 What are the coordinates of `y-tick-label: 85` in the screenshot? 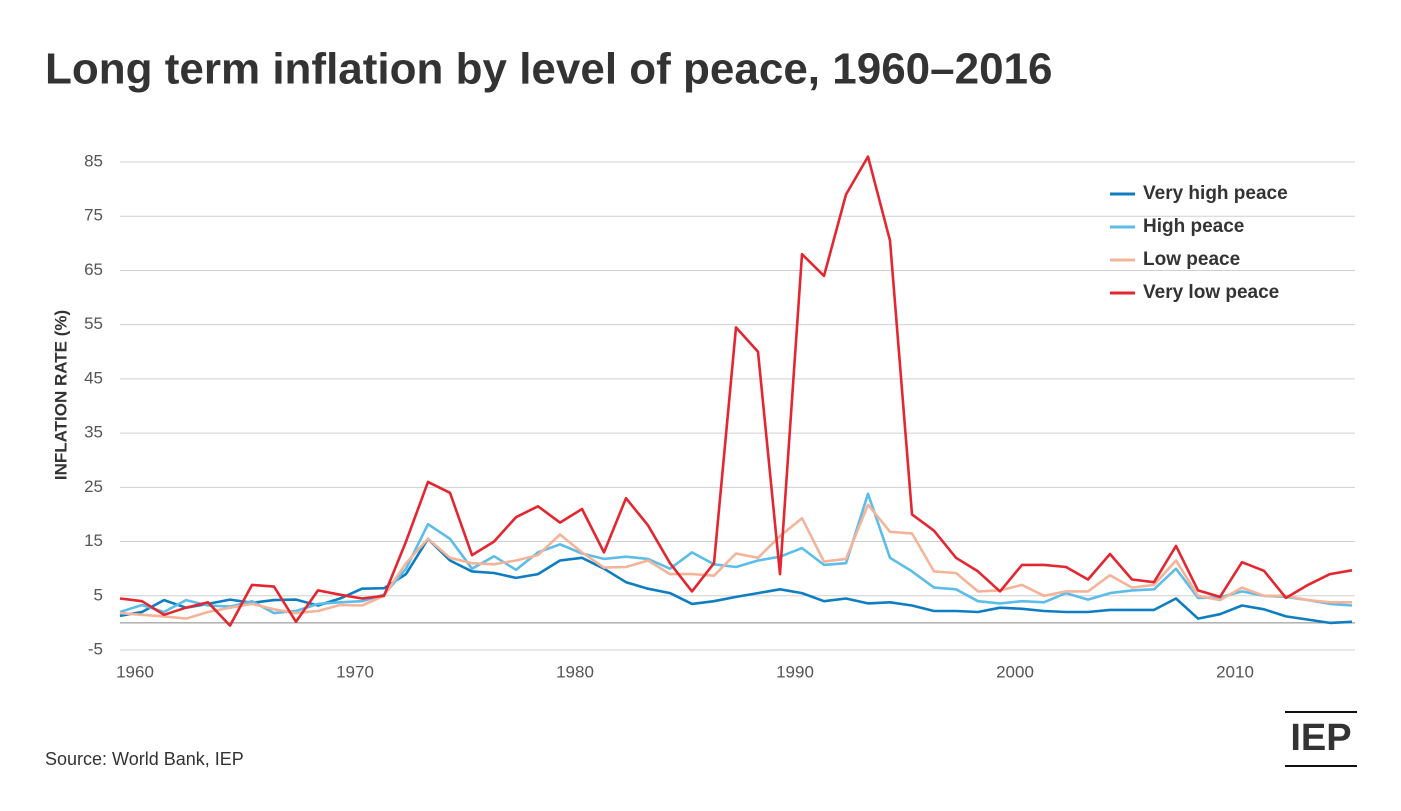 It's located at (93, 160).